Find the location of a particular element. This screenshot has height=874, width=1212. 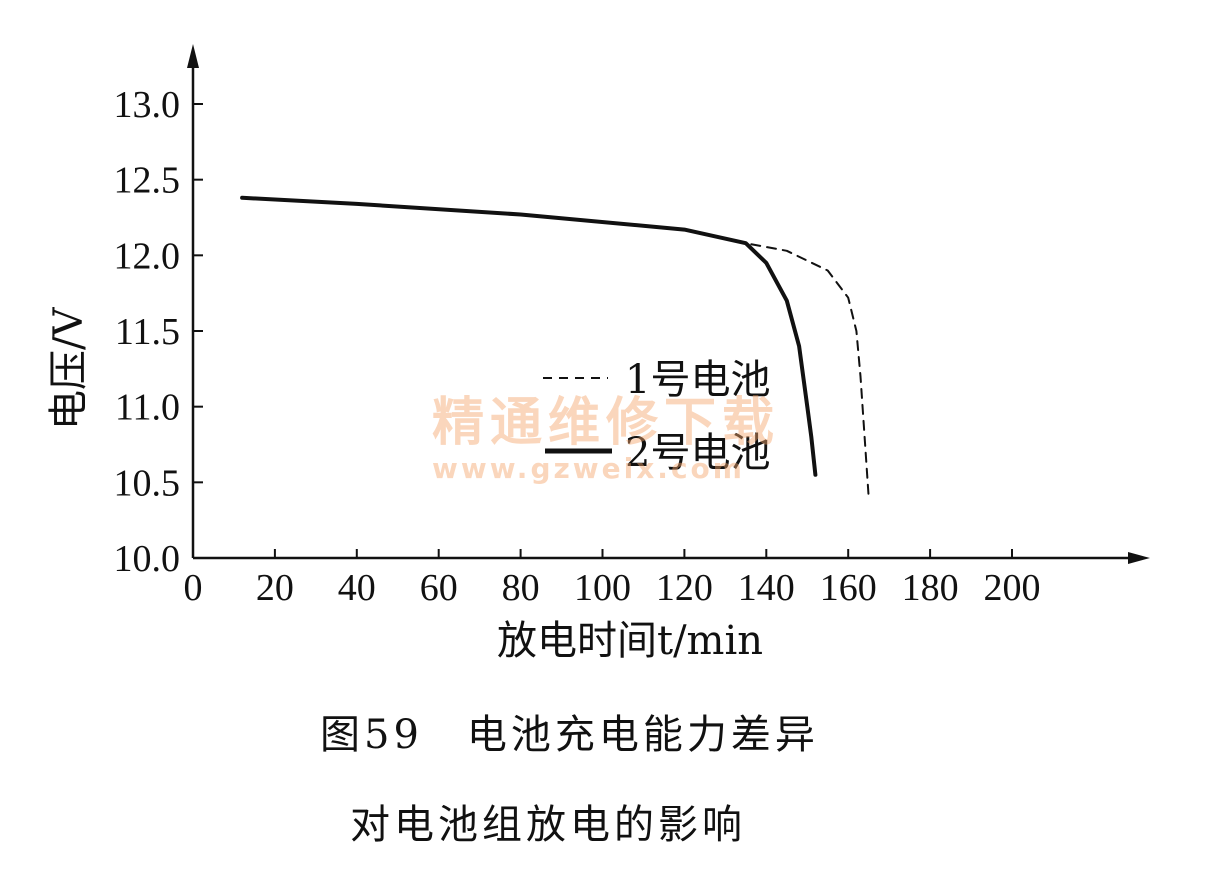

y-axis-label: 电压/V is located at coordinates (69, 368).